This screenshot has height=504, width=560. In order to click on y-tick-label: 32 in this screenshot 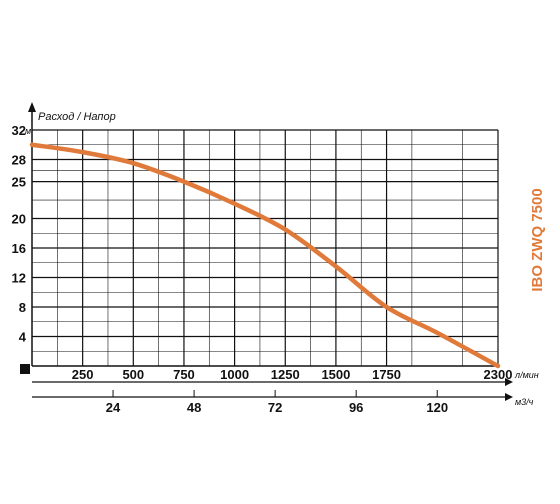, I will do `click(19, 130)`.